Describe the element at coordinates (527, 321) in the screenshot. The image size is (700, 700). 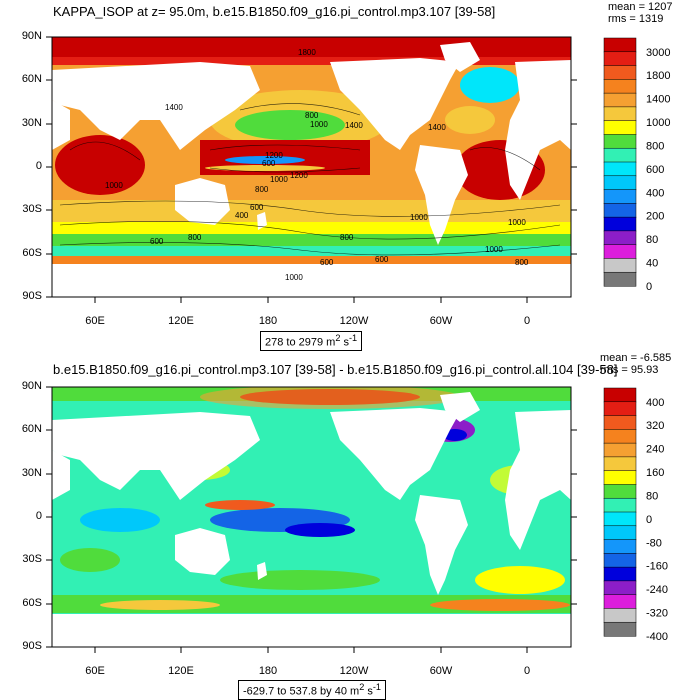
I see `top-lon-label: 0` at that location.